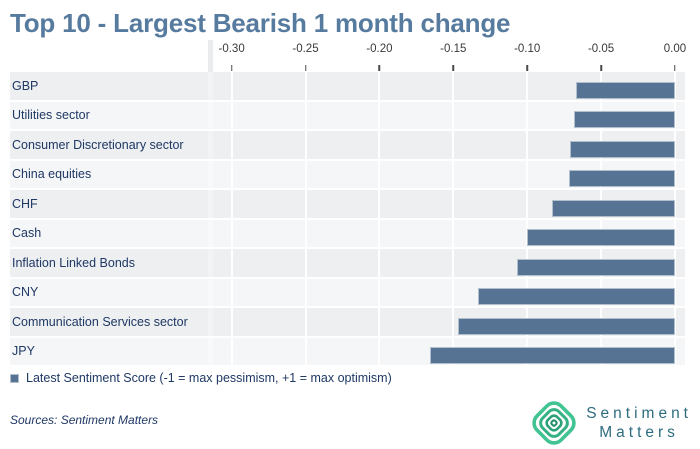 The height and width of the screenshot is (449, 700). What do you see at coordinates (348, 56) in the screenshot?
I see `x-axis: -0.30 -0.25 -0.20 -0.15 -0.10 -0.05 0.00` at bounding box center [348, 56].